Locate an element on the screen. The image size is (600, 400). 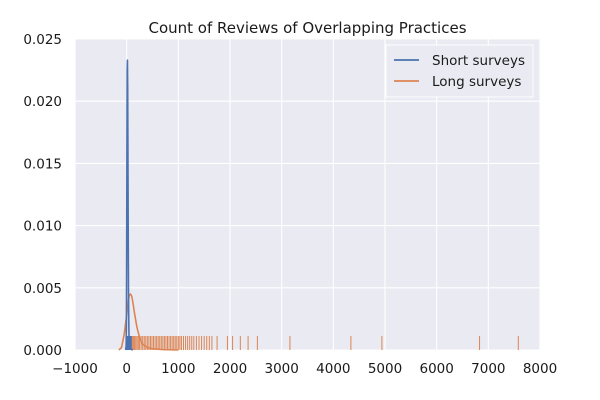
density-line is located at coordinates (129, 205).